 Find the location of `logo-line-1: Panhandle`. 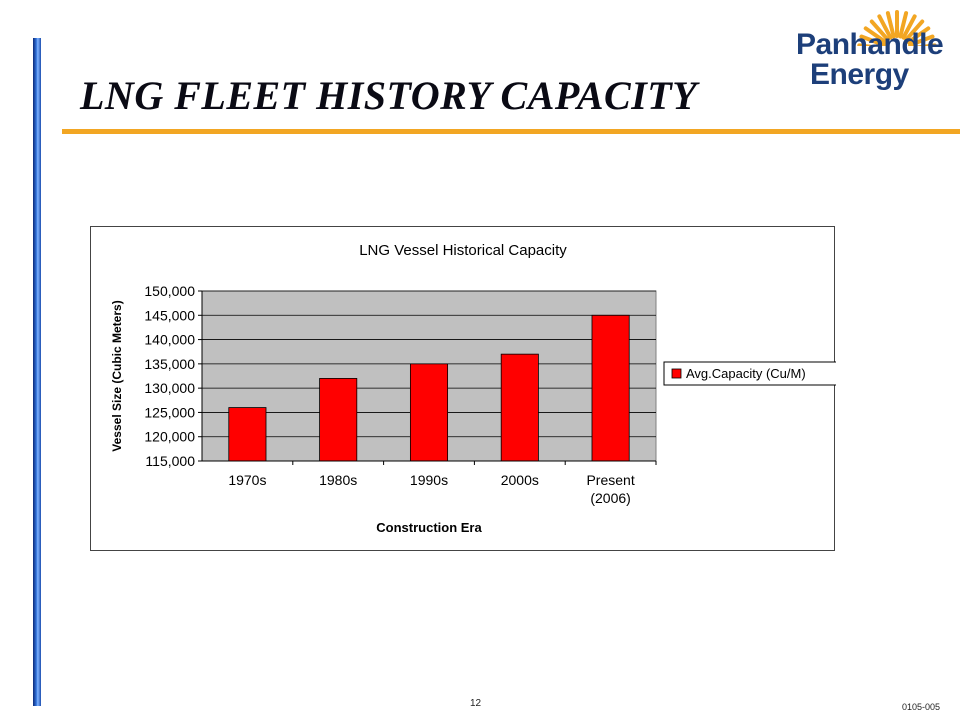

logo-line-1: Panhandle is located at coordinates (870, 44).